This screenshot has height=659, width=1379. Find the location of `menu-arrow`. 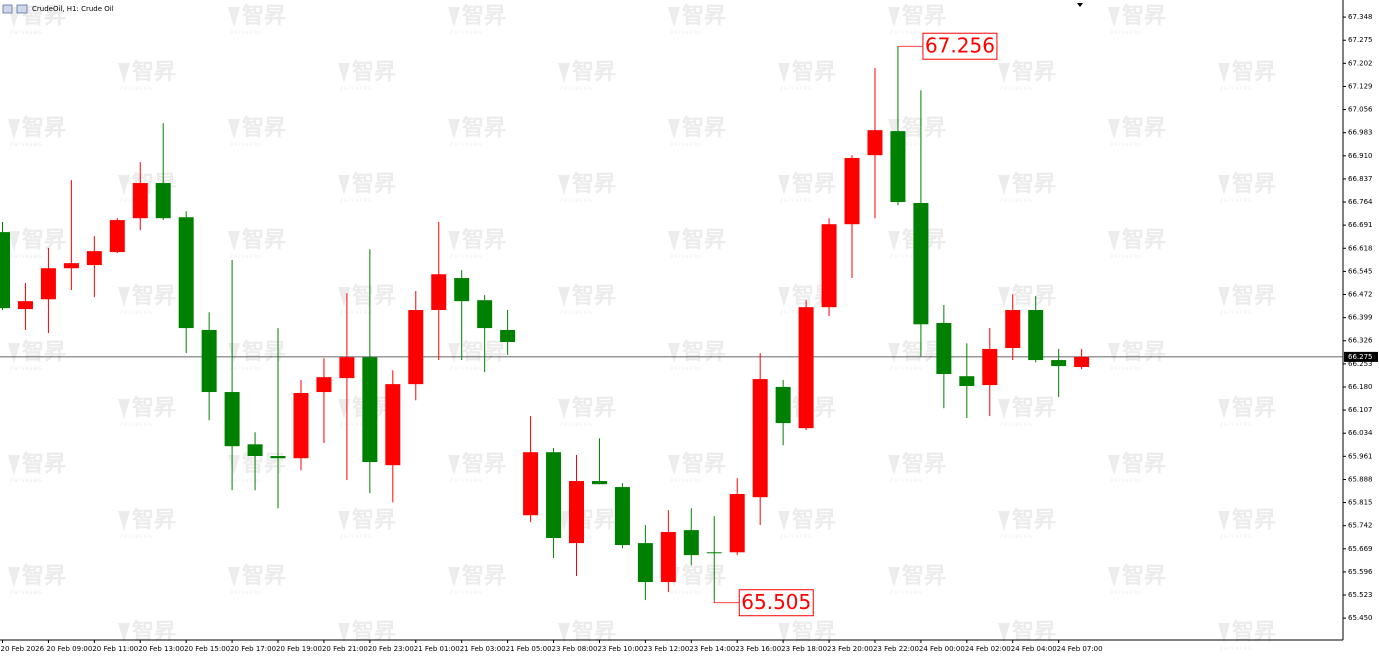

menu-arrow is located at coordinates (1080, 5).